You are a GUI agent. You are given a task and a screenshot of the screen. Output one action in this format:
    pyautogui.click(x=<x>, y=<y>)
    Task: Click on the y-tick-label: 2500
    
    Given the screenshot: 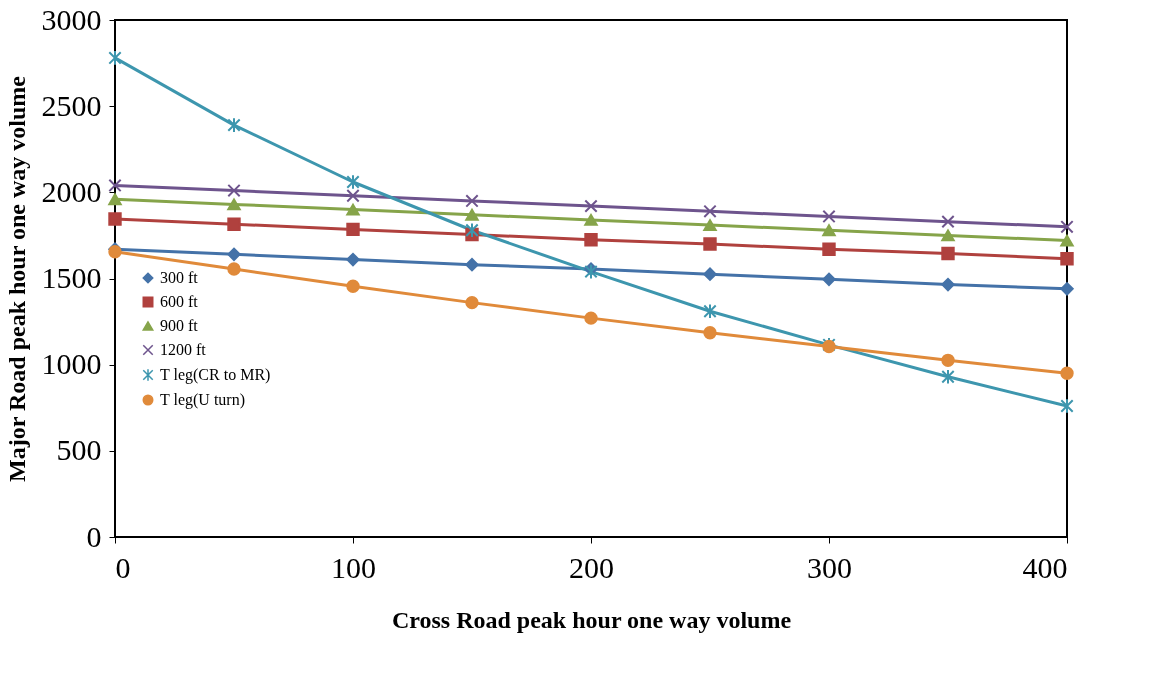 What is the action you would take?
    pyautogui.click(x=71, y=105)
    